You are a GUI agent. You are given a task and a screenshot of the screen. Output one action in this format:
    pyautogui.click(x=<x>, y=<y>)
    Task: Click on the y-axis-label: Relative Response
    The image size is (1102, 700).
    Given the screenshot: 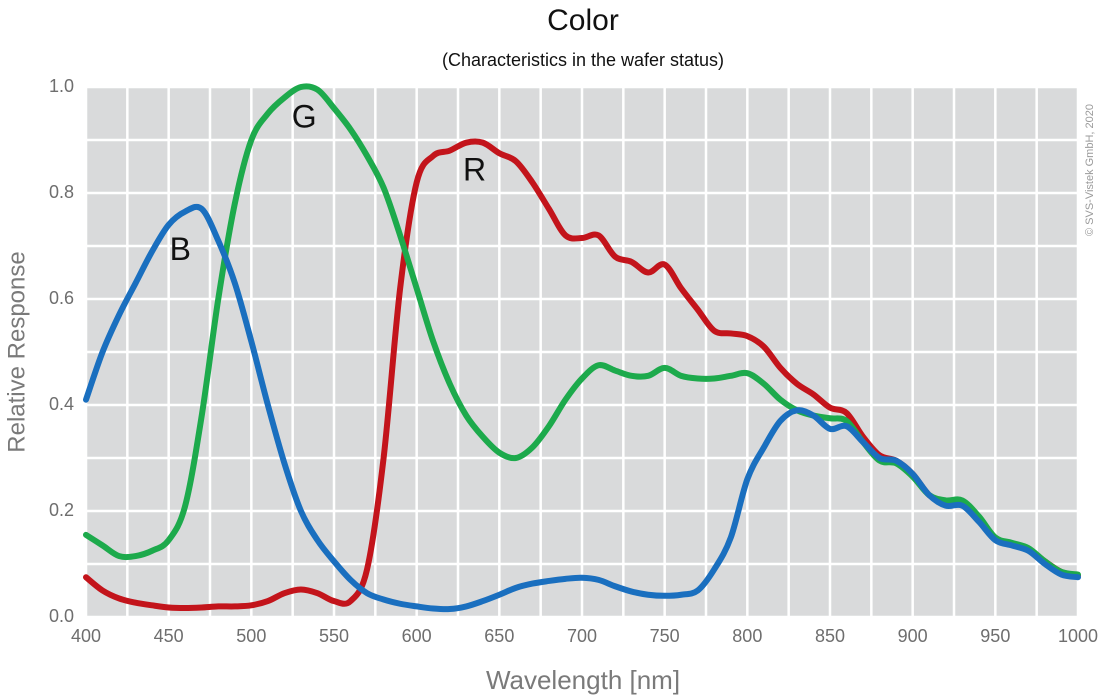 What is the action you would take?
    pyautogui.click(x=16, y=351)
    